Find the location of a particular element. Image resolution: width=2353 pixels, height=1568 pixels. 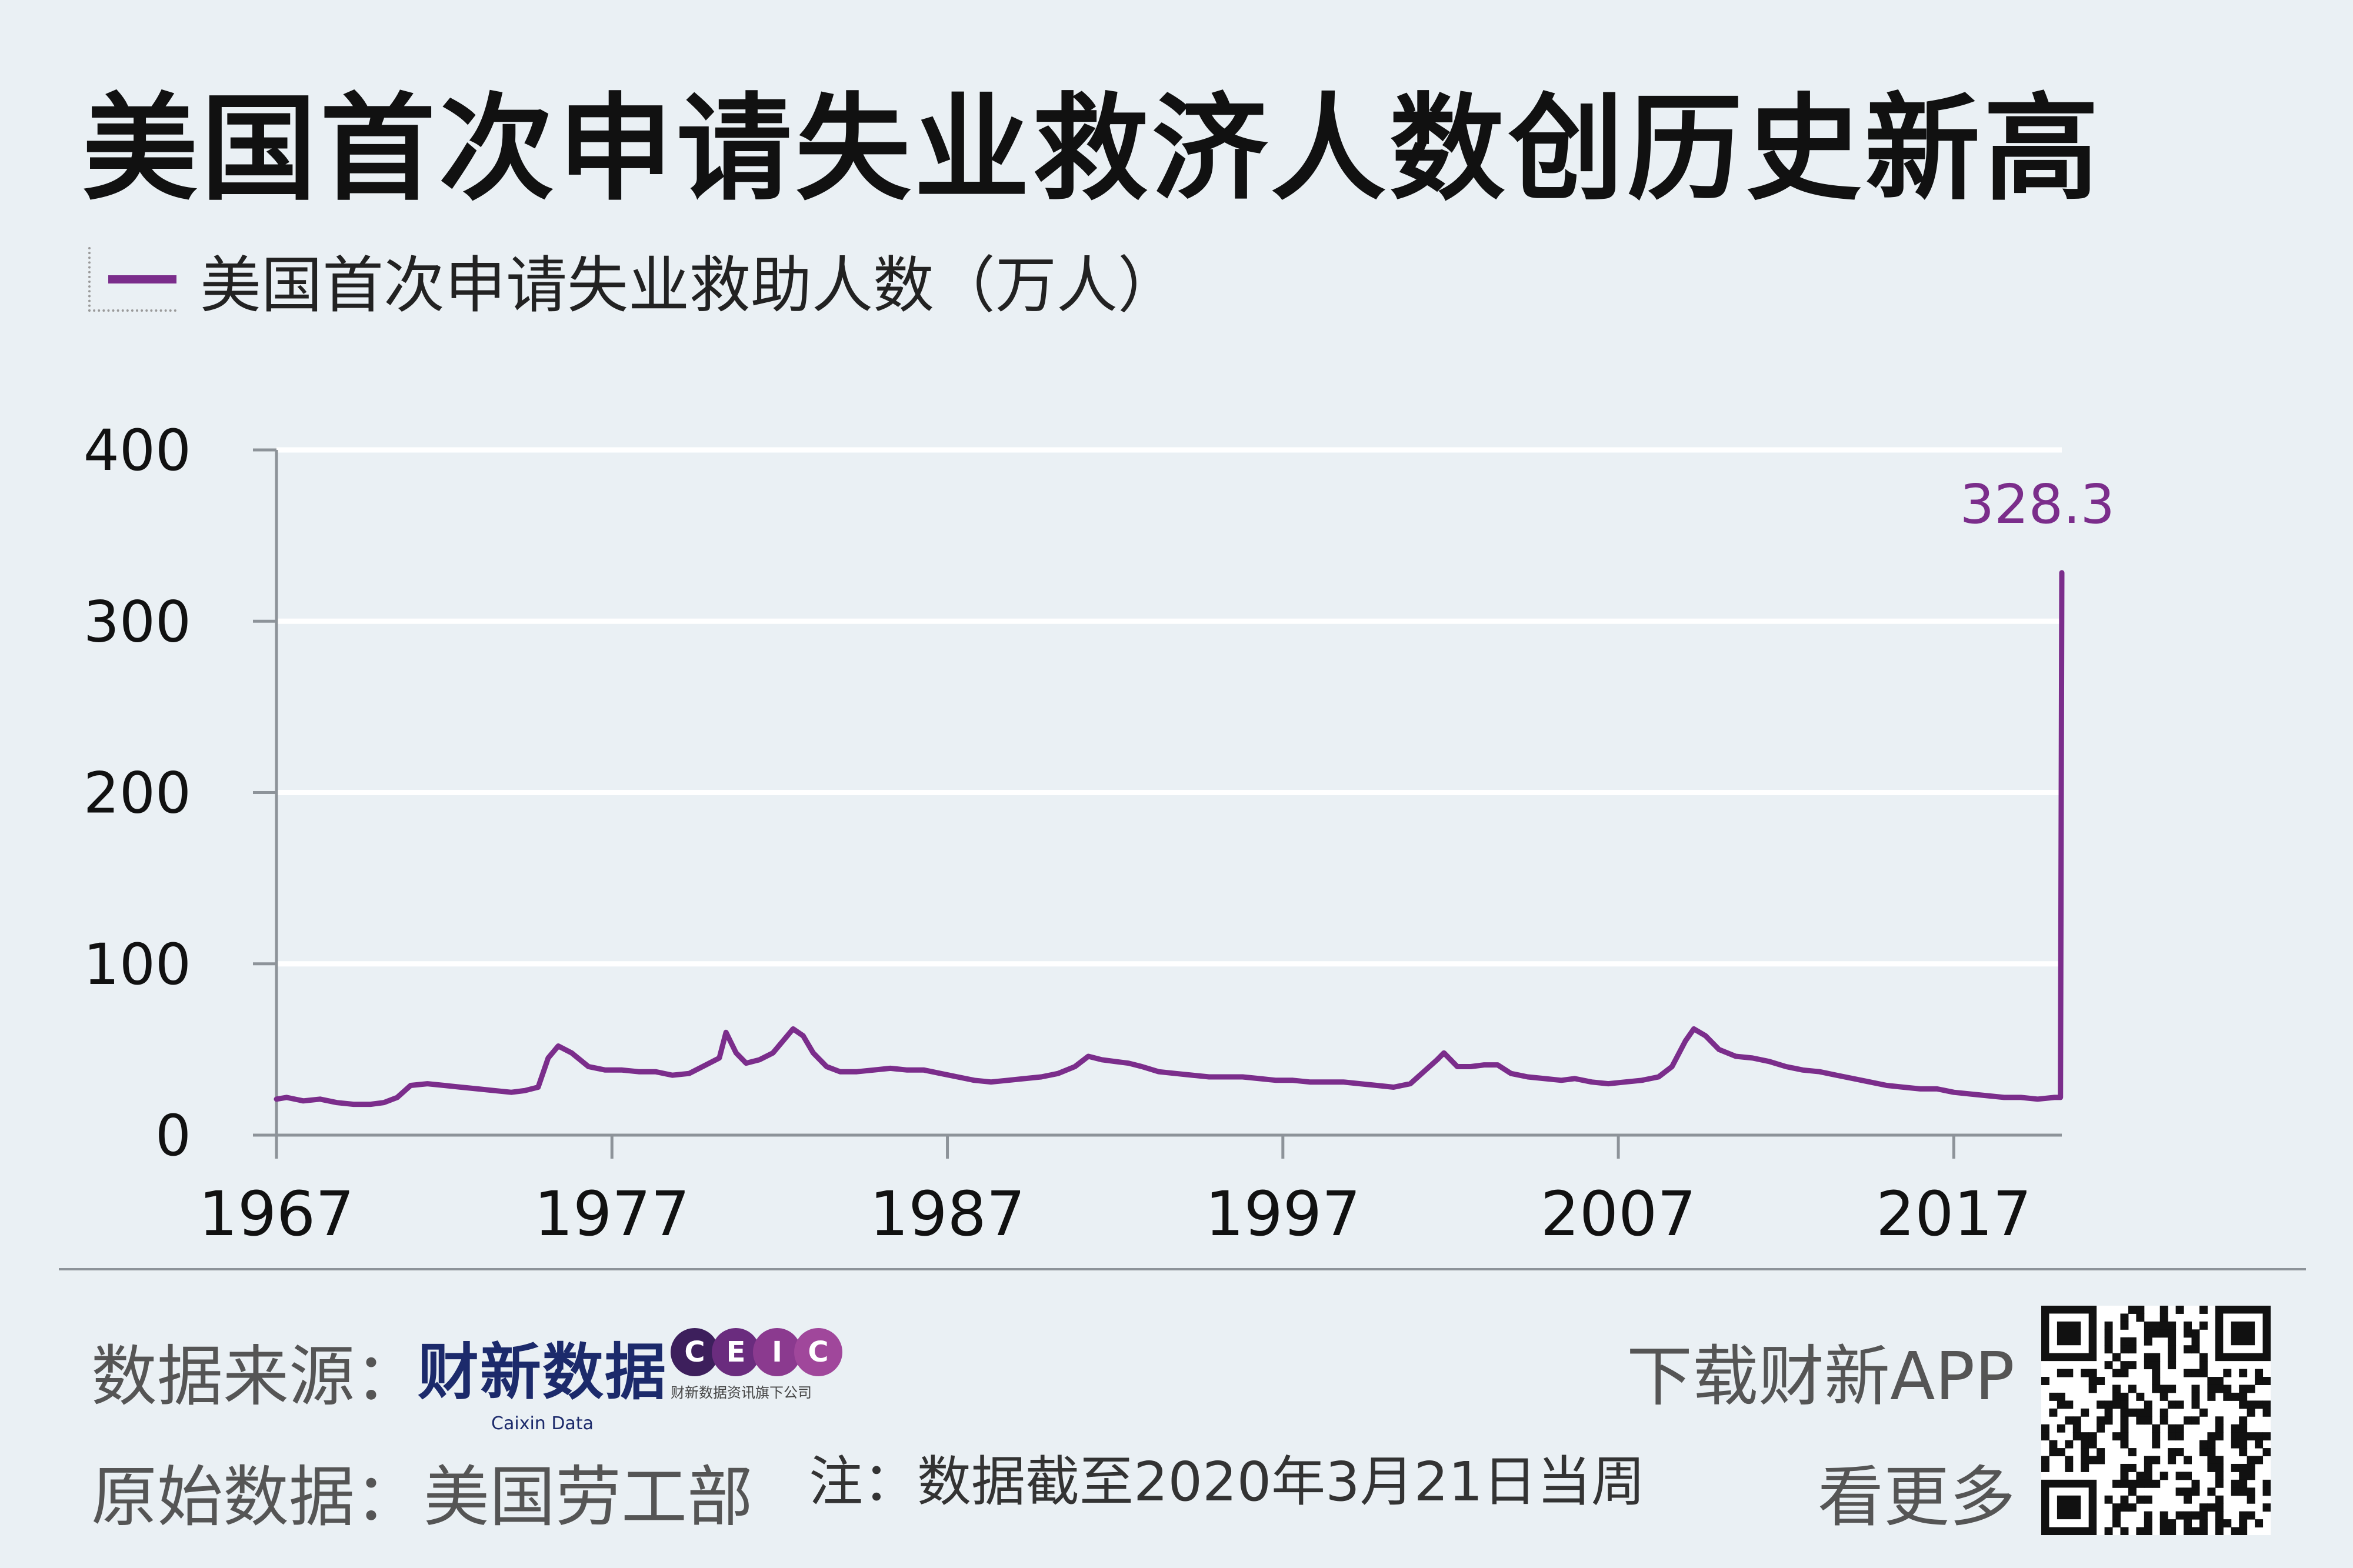

legend: 美国首次申请失业救助人数（万人） is located at coordinates (633, 284).